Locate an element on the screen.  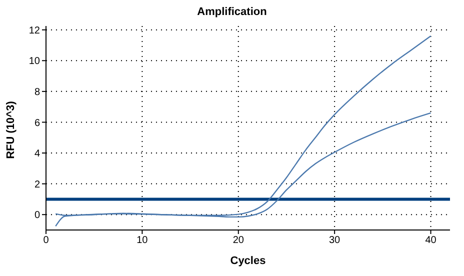
x-axis-title: Cycles is located at coordinates (248, 261).